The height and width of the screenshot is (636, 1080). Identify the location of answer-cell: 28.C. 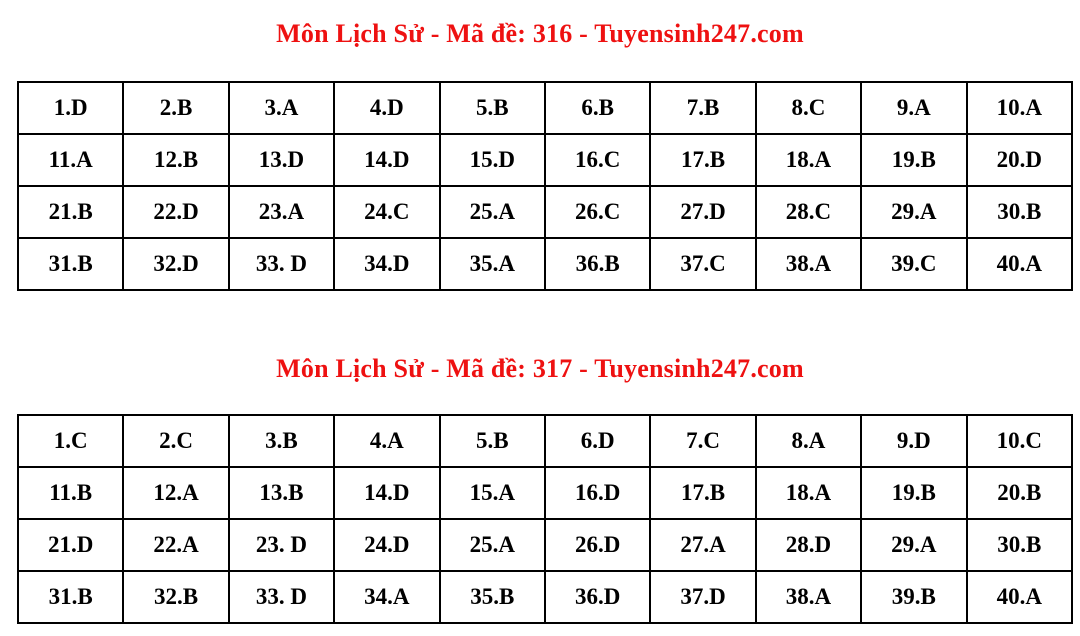
(808, 212).